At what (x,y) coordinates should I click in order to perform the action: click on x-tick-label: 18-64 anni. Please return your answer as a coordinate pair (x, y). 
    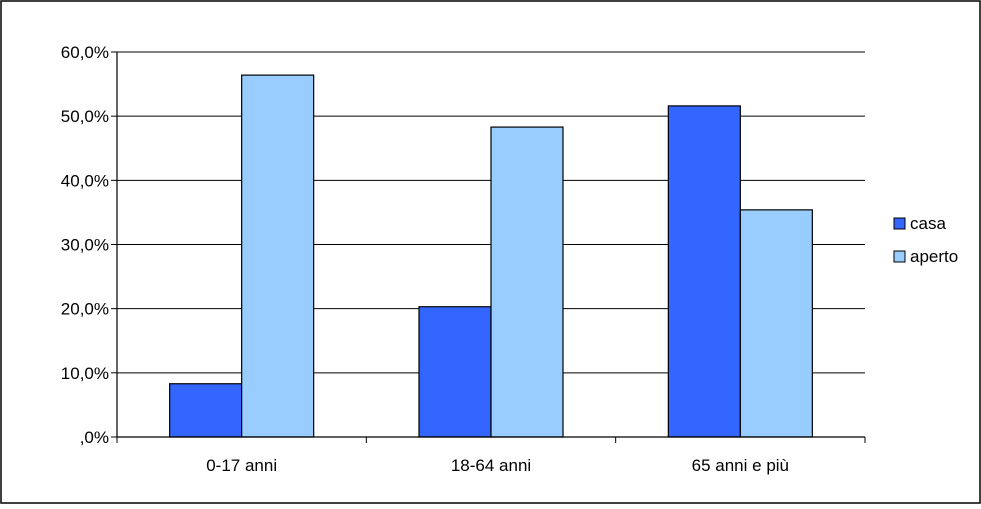
    Looking at the image, I should click on (491, 465).